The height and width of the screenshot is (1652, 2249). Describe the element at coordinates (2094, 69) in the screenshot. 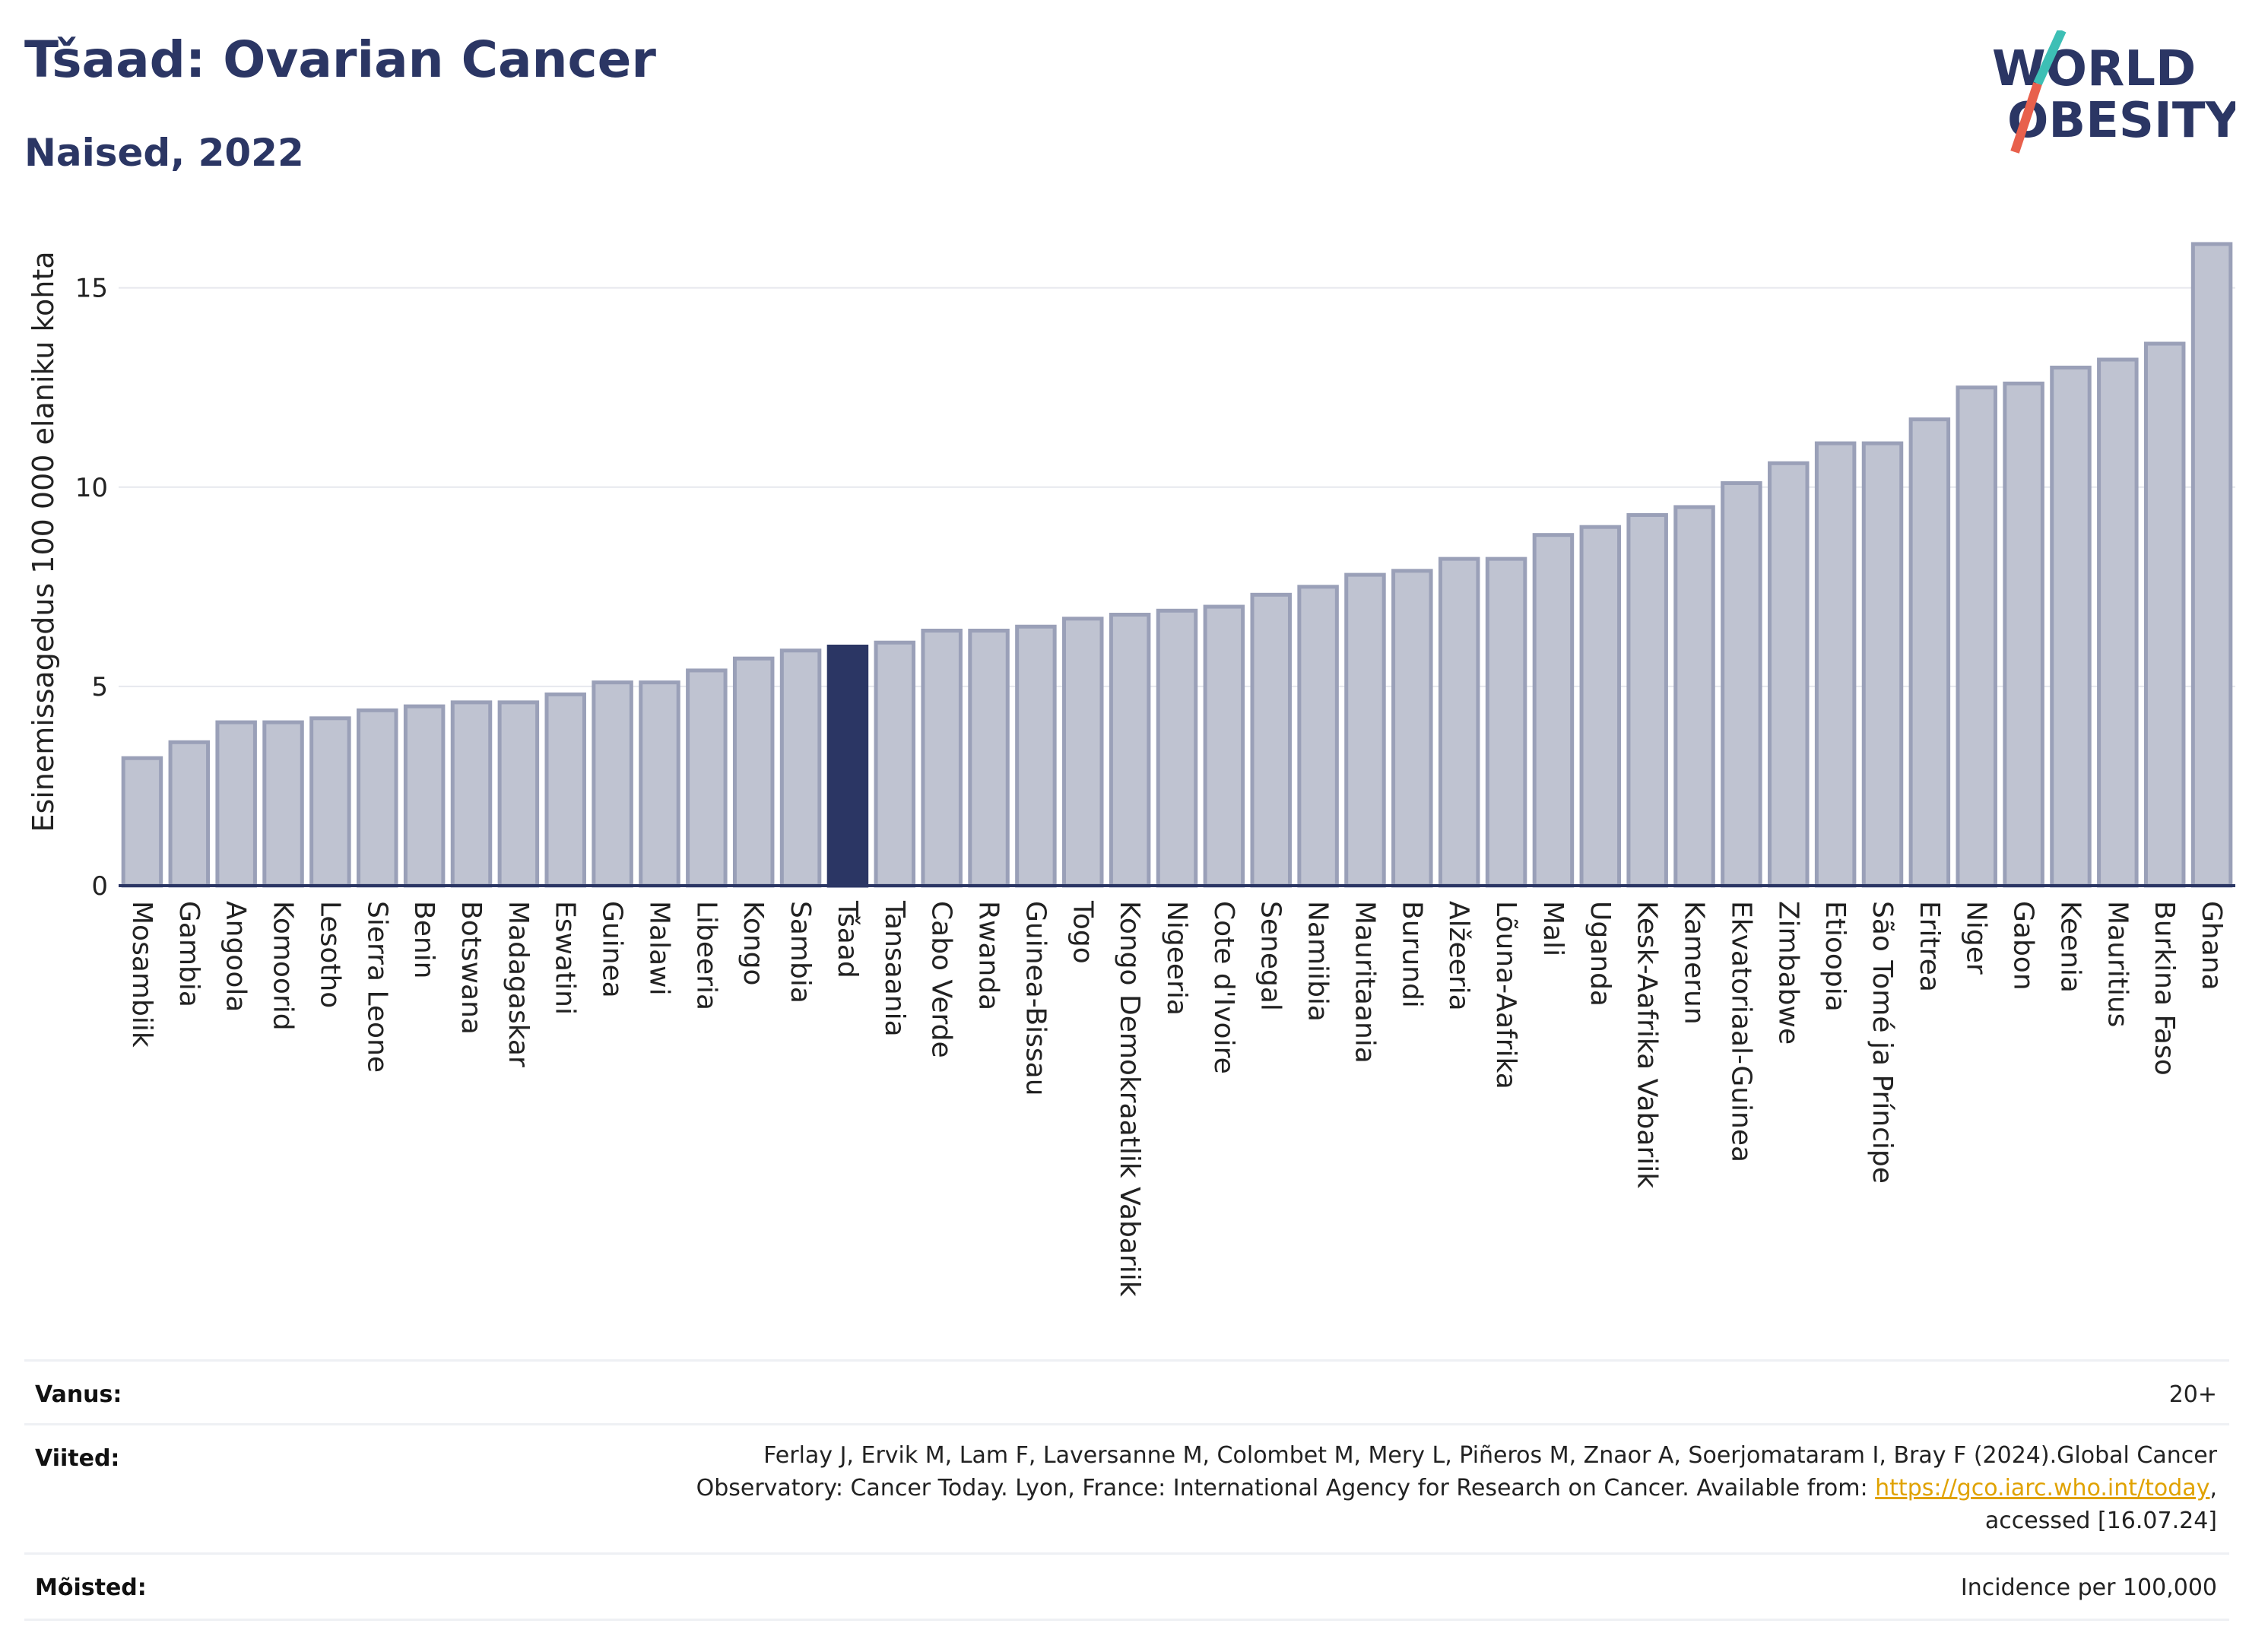

I see `svg-text: WORLD` at that location.